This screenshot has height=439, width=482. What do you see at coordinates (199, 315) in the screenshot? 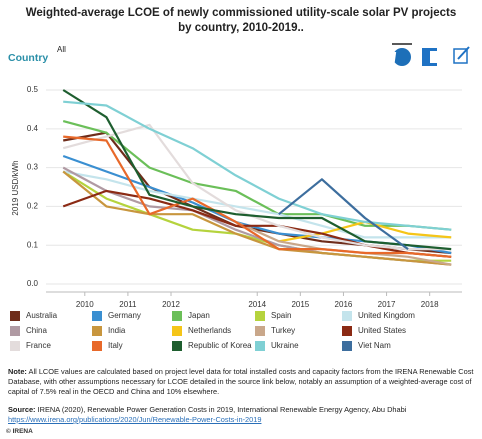
I see `legend-label: Japan` at bounding box center [199, 315].